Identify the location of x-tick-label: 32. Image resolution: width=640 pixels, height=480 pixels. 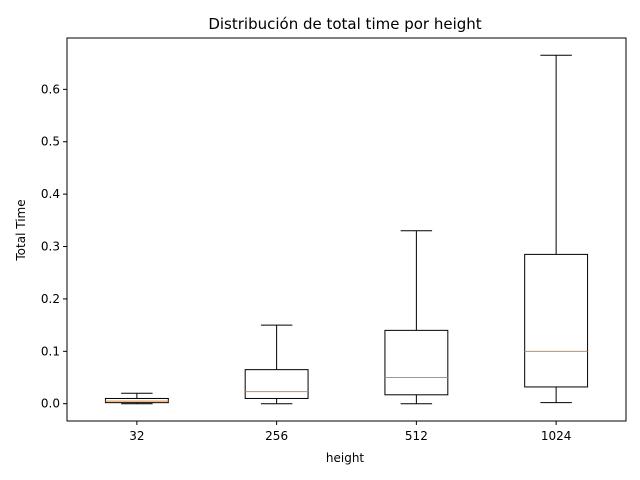
(136, 436).